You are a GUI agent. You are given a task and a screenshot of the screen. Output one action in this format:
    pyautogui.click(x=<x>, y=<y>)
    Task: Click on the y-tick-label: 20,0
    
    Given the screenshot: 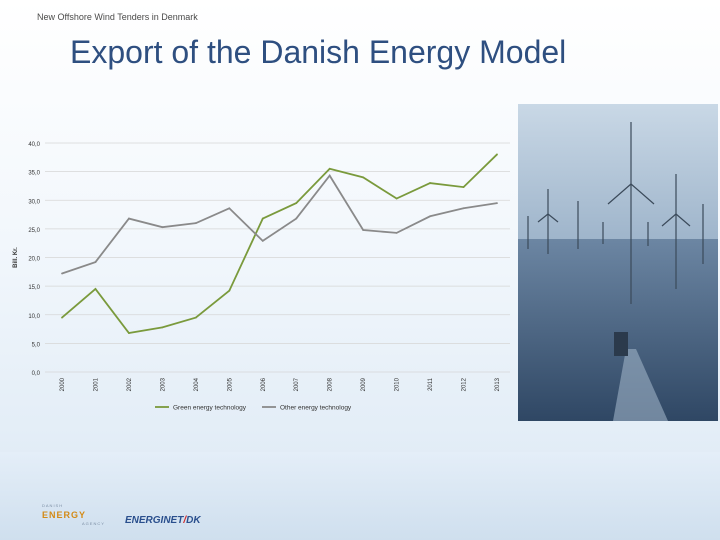 What is the action you would take?
    pyautogui.click(x=34, y=260)
    